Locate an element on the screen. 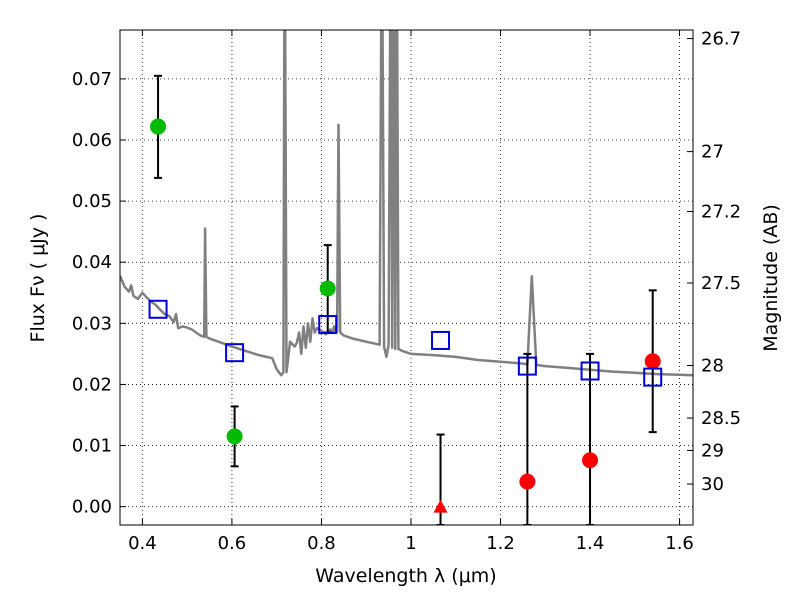 Image resolution: width=800 pixels, height=600 pixels. y-tick-label: 0.01 is located at coordinates (92, 446).